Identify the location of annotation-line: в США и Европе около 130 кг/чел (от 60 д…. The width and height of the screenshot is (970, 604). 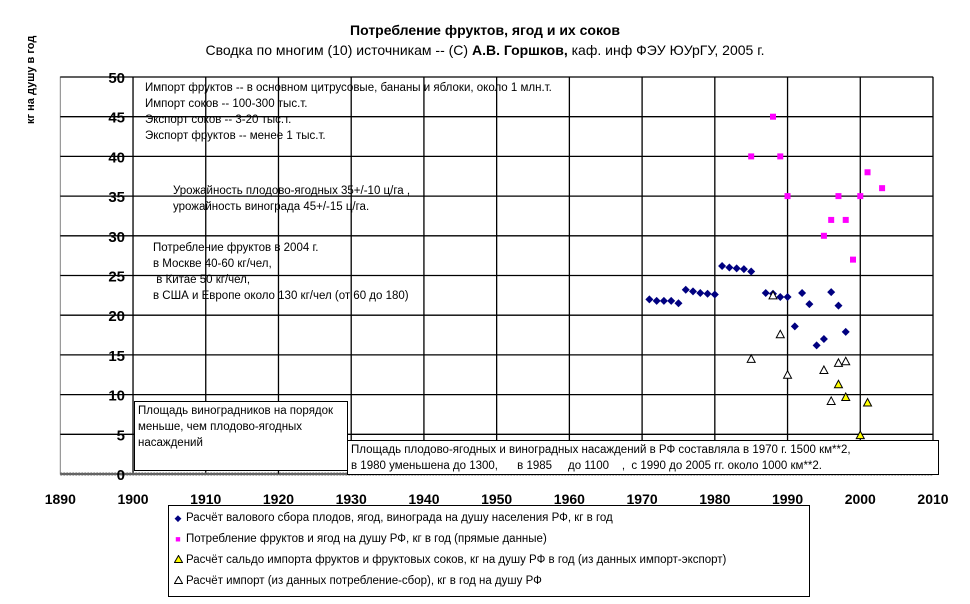
(281, 296).